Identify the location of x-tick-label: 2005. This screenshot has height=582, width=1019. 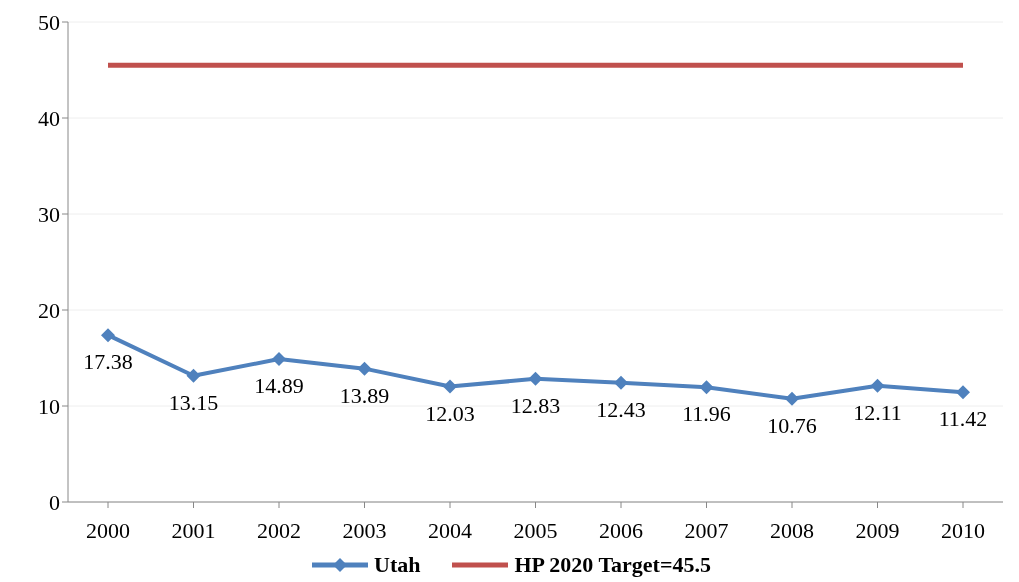
(535, 530).